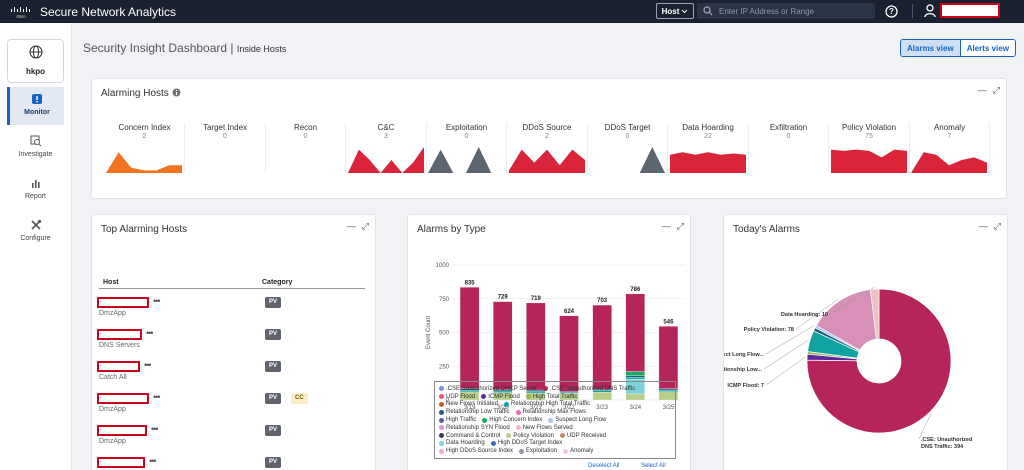 This screenshot has height=470, width=1024. I want to click on sidebar-item-report: Report, so click(35, 190).